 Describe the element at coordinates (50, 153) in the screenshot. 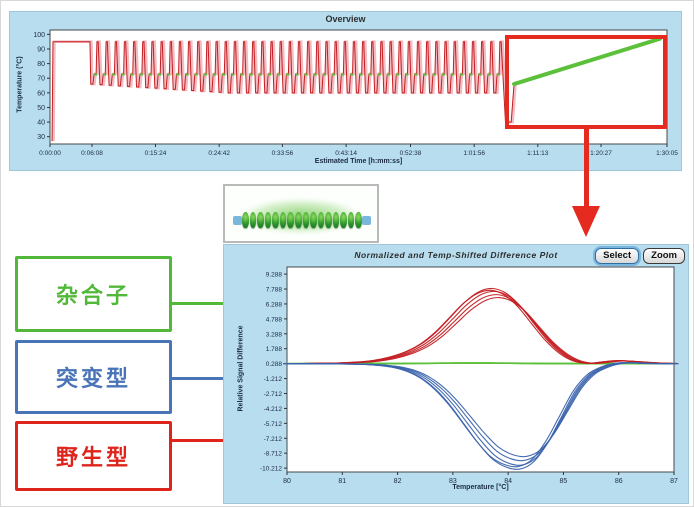

I see `svg-text: 0:00:00` at that location.